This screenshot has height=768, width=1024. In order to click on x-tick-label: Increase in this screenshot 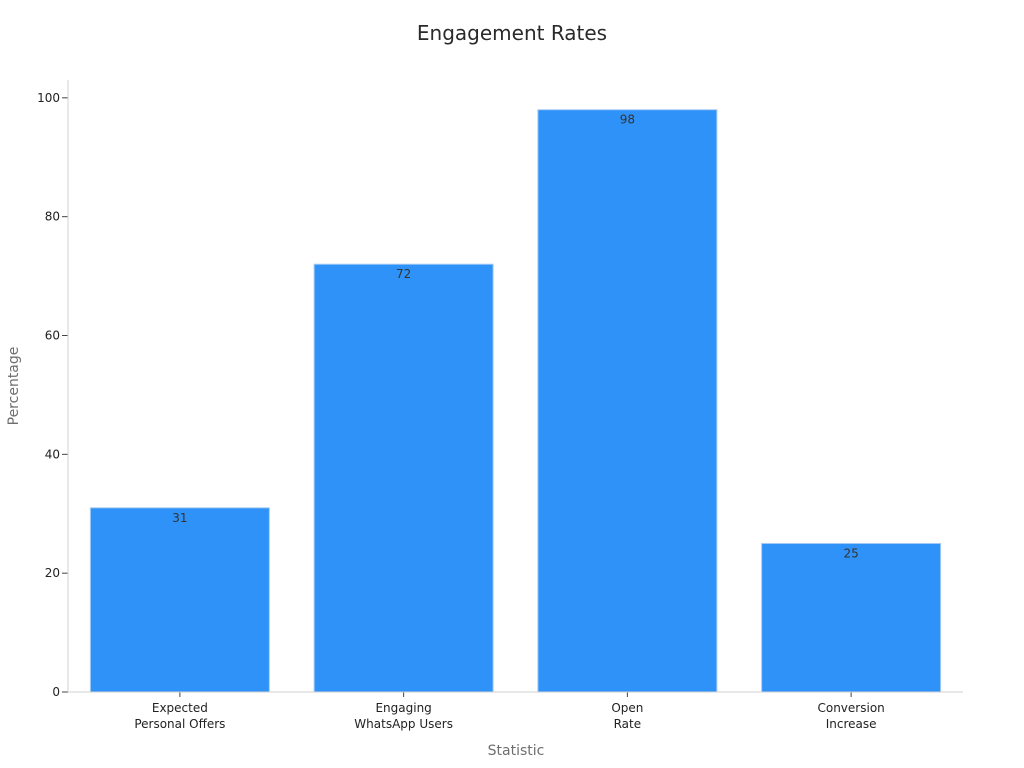, I will do `click(851, 724)`.